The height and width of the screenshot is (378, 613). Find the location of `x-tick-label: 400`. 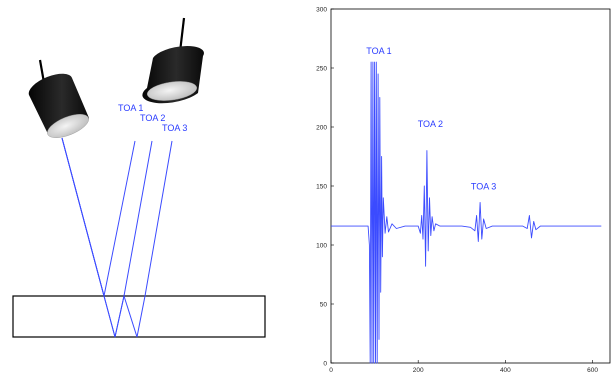

x-tick-label: 400 is located at coordinates (505, 370).